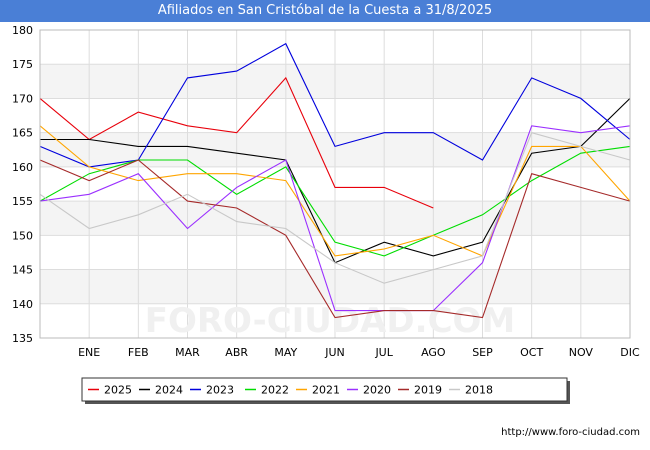 This screenshot has height=450, width=650. Describe the element at coordinates (22, 64) in the screenshot. I see `y-tick-label: 175` at that location.